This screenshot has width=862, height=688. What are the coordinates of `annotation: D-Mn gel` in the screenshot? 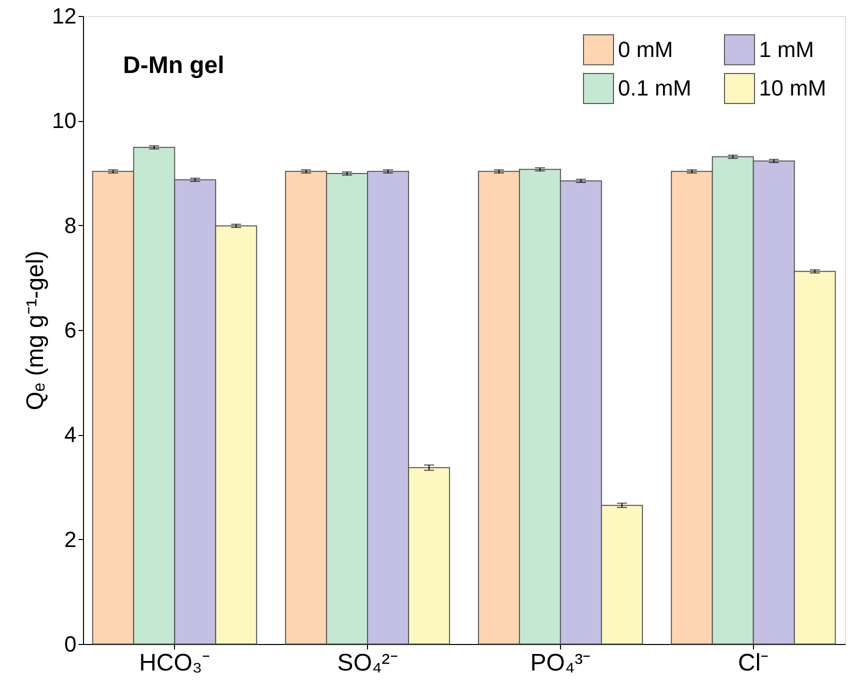 It's located at (173, 65).